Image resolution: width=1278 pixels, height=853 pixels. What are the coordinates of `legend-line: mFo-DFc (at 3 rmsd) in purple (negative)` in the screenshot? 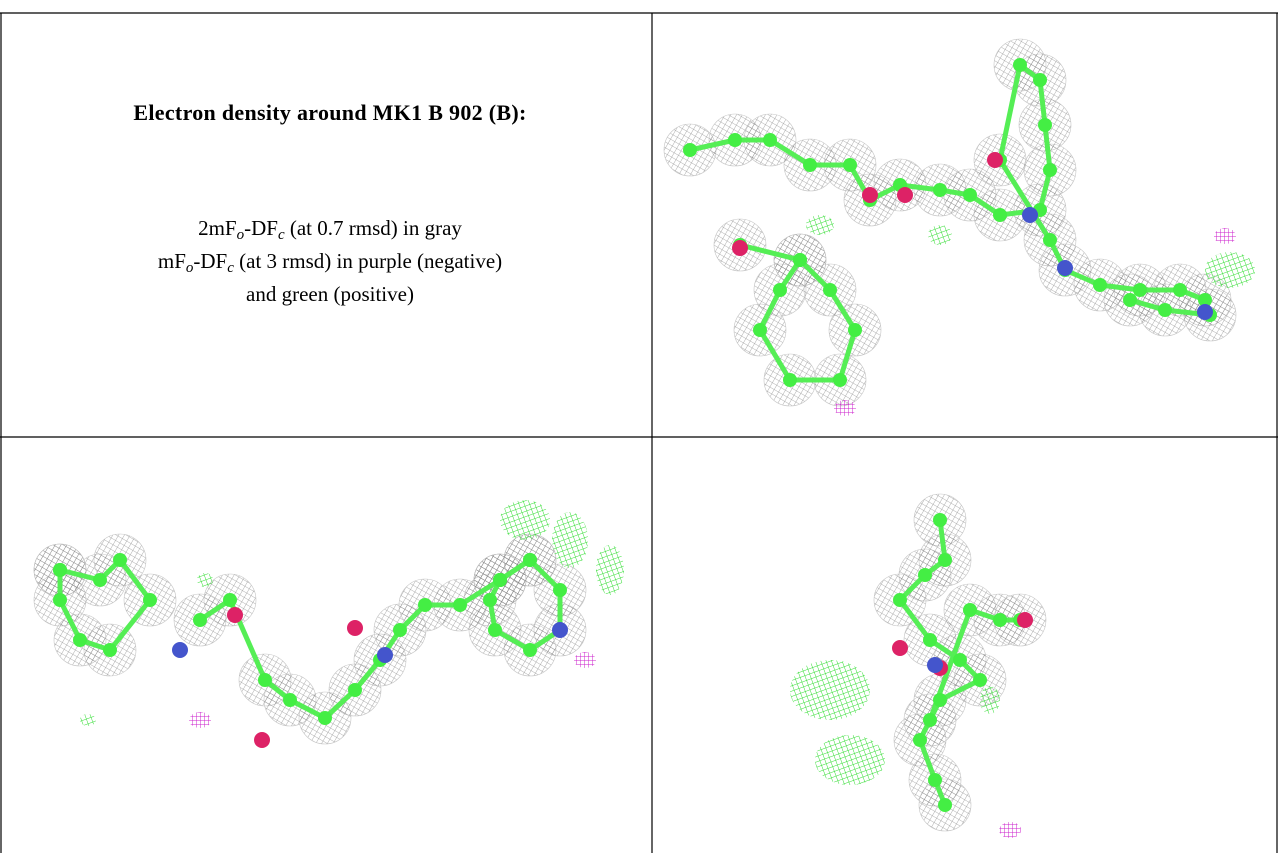 It's located at (330, 261).